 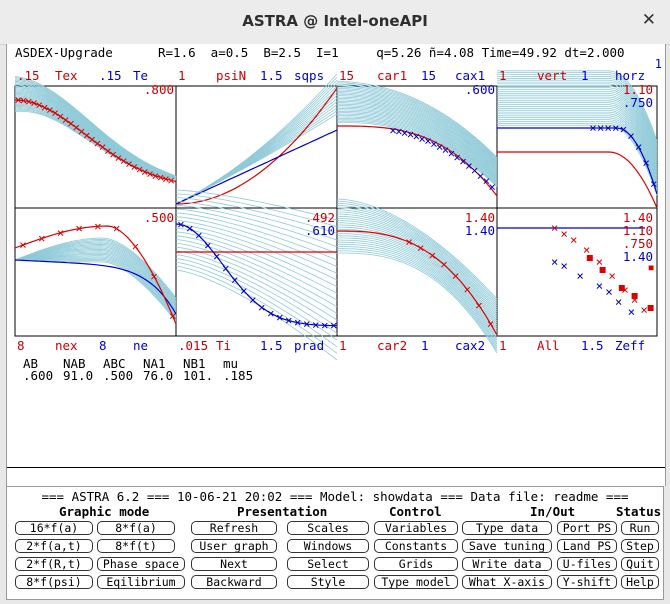 I want to click on write-data-button: Write data, so click(x=507, y=564).